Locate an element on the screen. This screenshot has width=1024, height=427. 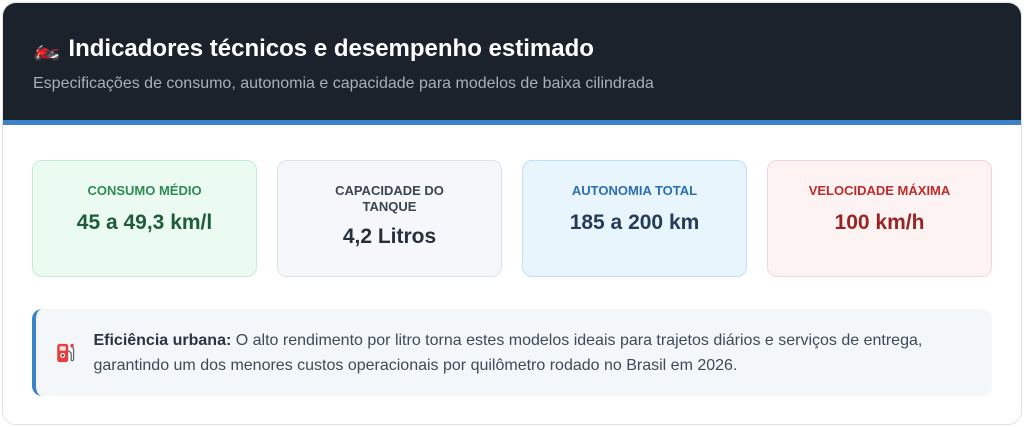
metric-label: CAPACIDADE DO TANQUE is located at coordinates (389, 198).